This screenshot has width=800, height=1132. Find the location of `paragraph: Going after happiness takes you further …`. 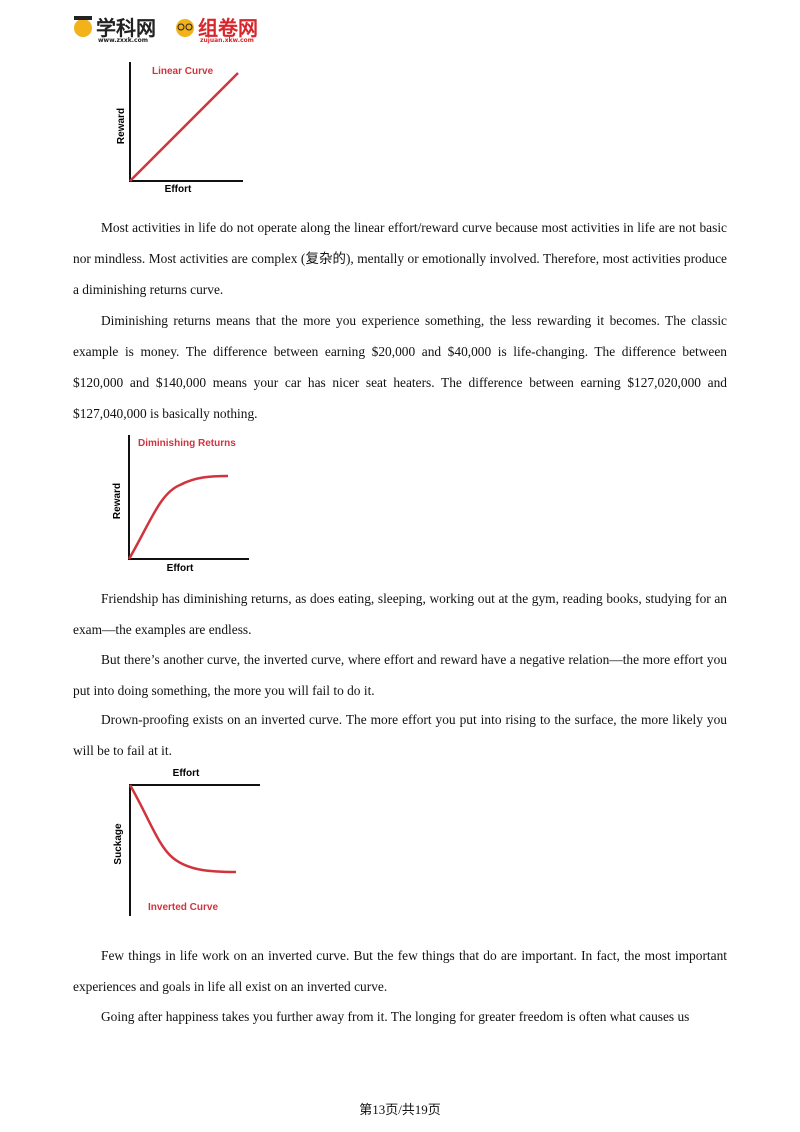

paragraph: Going after happiness takes you further … is located at coordinates (395, 1016).